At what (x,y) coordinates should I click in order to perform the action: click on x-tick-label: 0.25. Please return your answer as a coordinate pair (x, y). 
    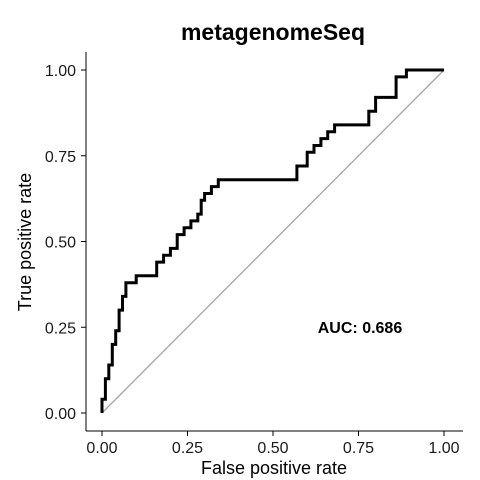
    Looking at the image, I should click on (187, 448).